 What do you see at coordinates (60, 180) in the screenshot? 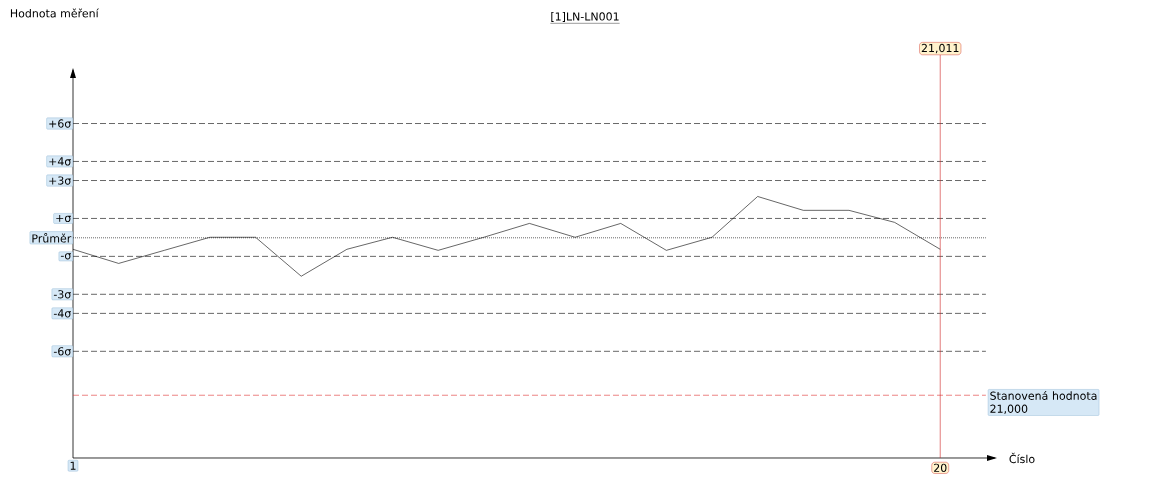
I see `ref-line-label: +3σ` at bounding box center [60, 180].